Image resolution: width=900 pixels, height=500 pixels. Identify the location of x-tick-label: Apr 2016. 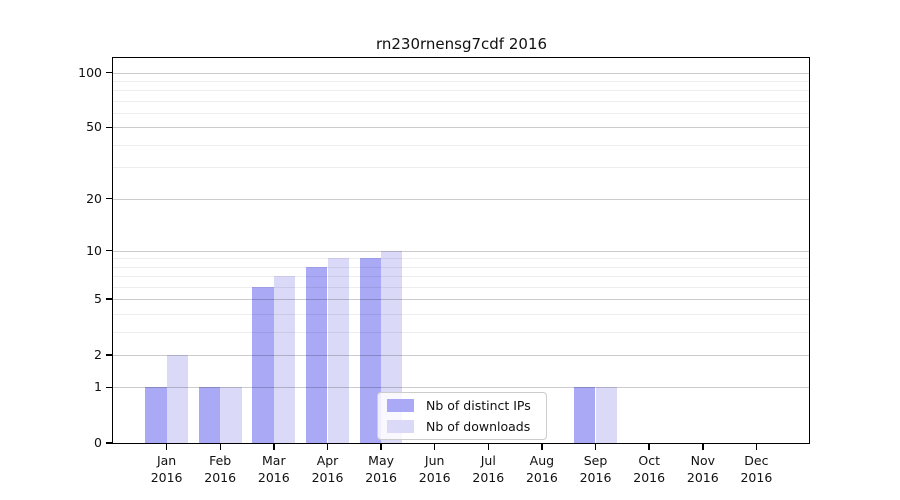
(327, 469).